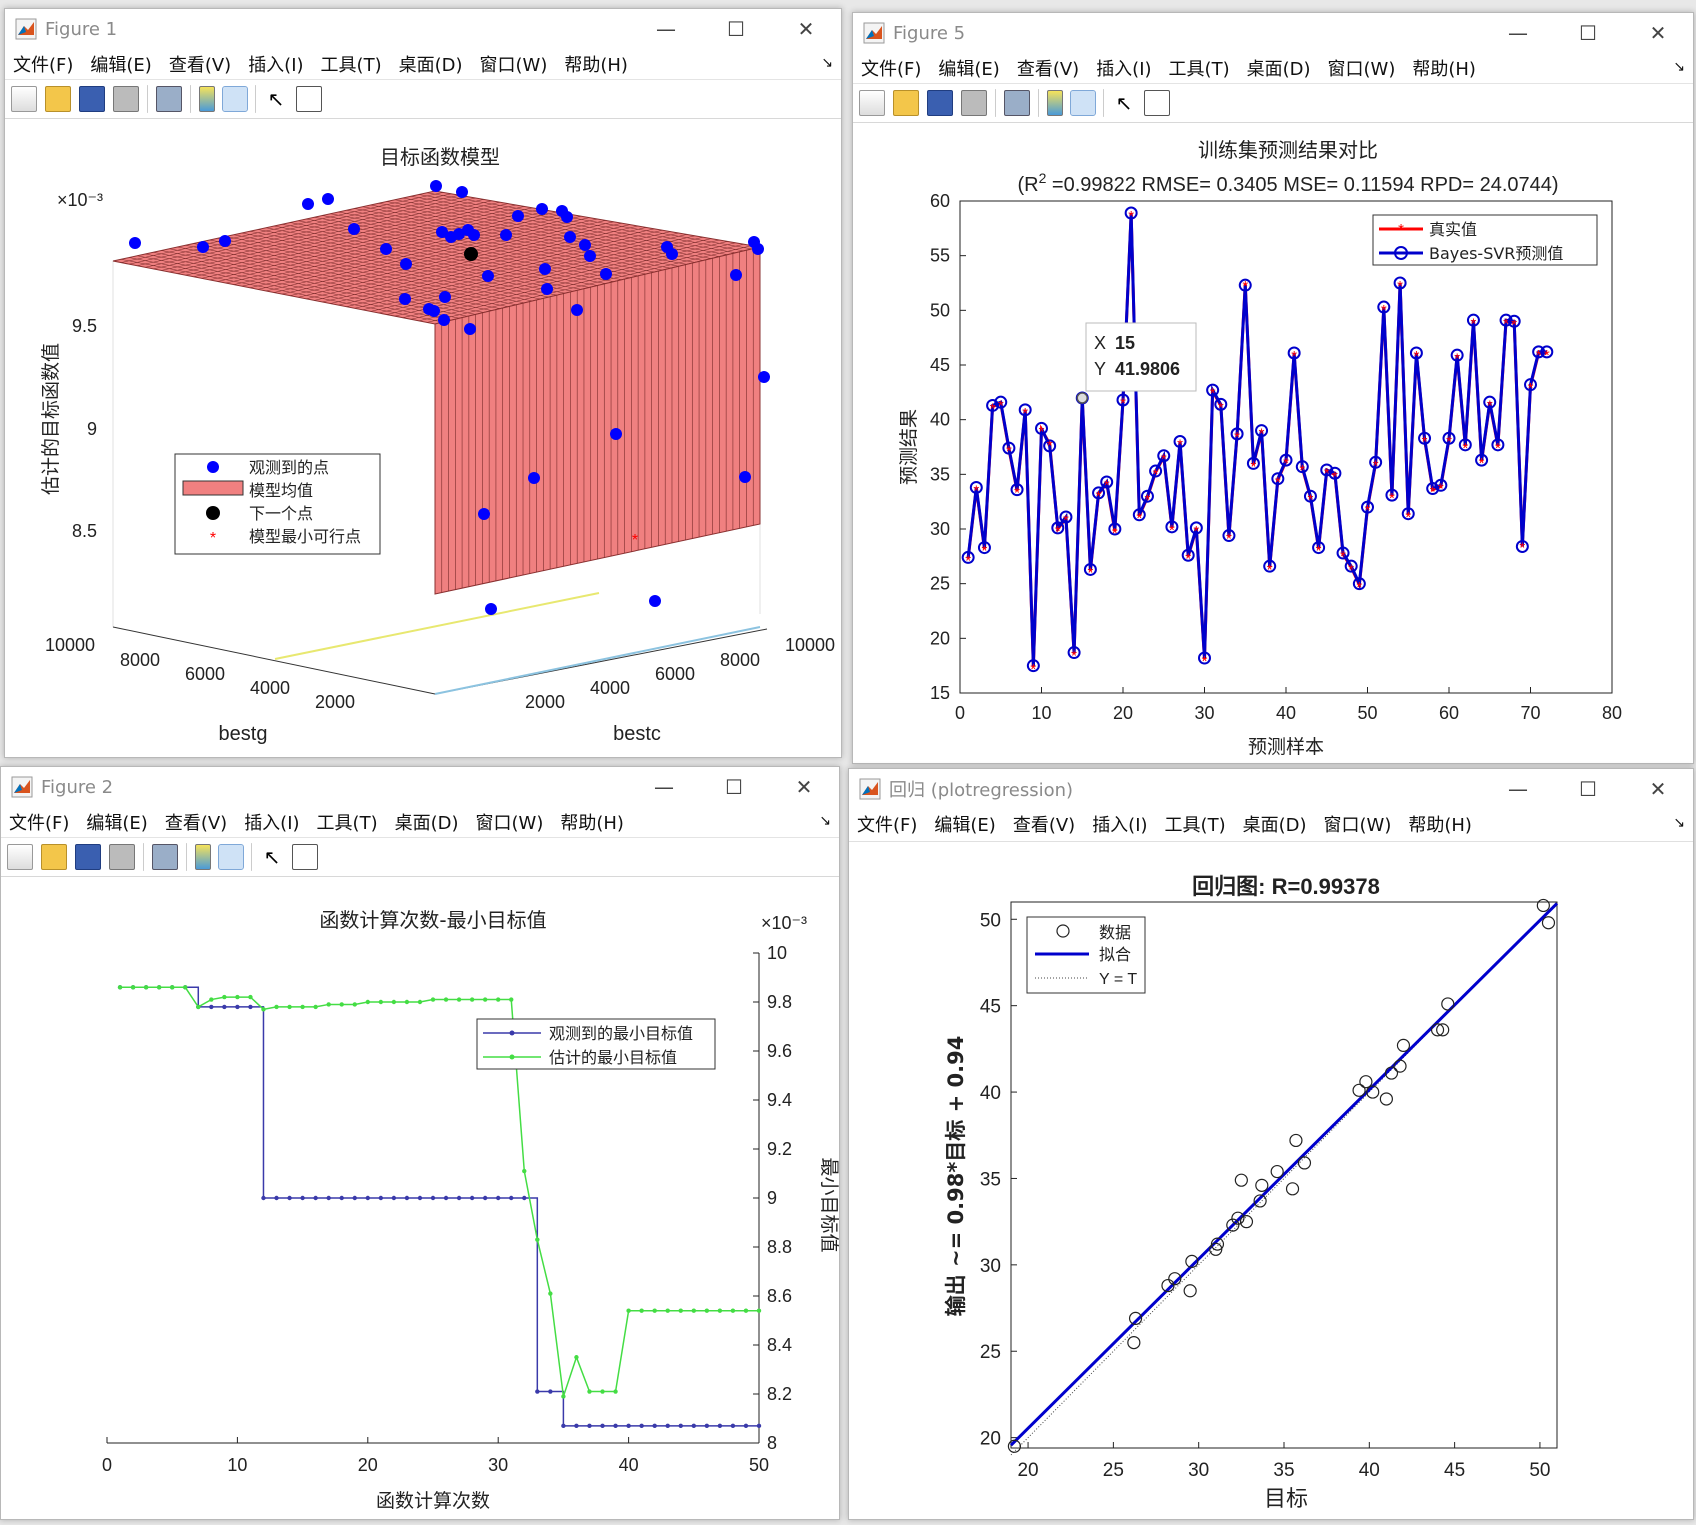 Image resolution: width=1696 pixels, height=1525 pixels. What do you see at coordinates (1198, 1470) in the screenshot?
I see `x-tick-label: 30` at bounding box center [1198, 1470].